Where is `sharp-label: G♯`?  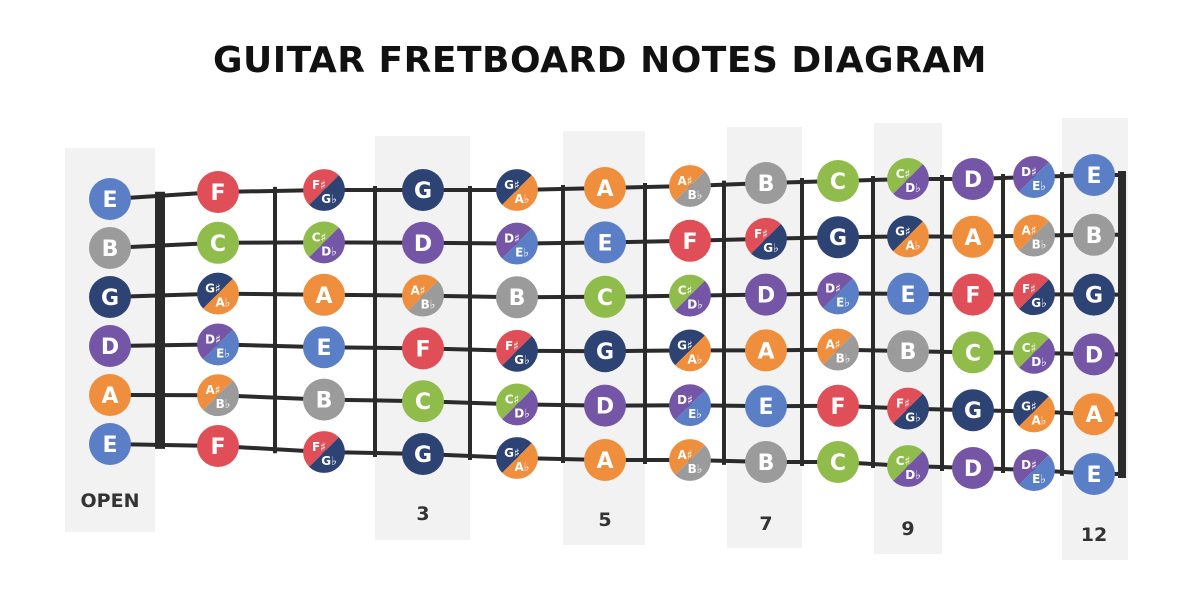 sharp-label: G♯ is located at coordinates (512, 453).